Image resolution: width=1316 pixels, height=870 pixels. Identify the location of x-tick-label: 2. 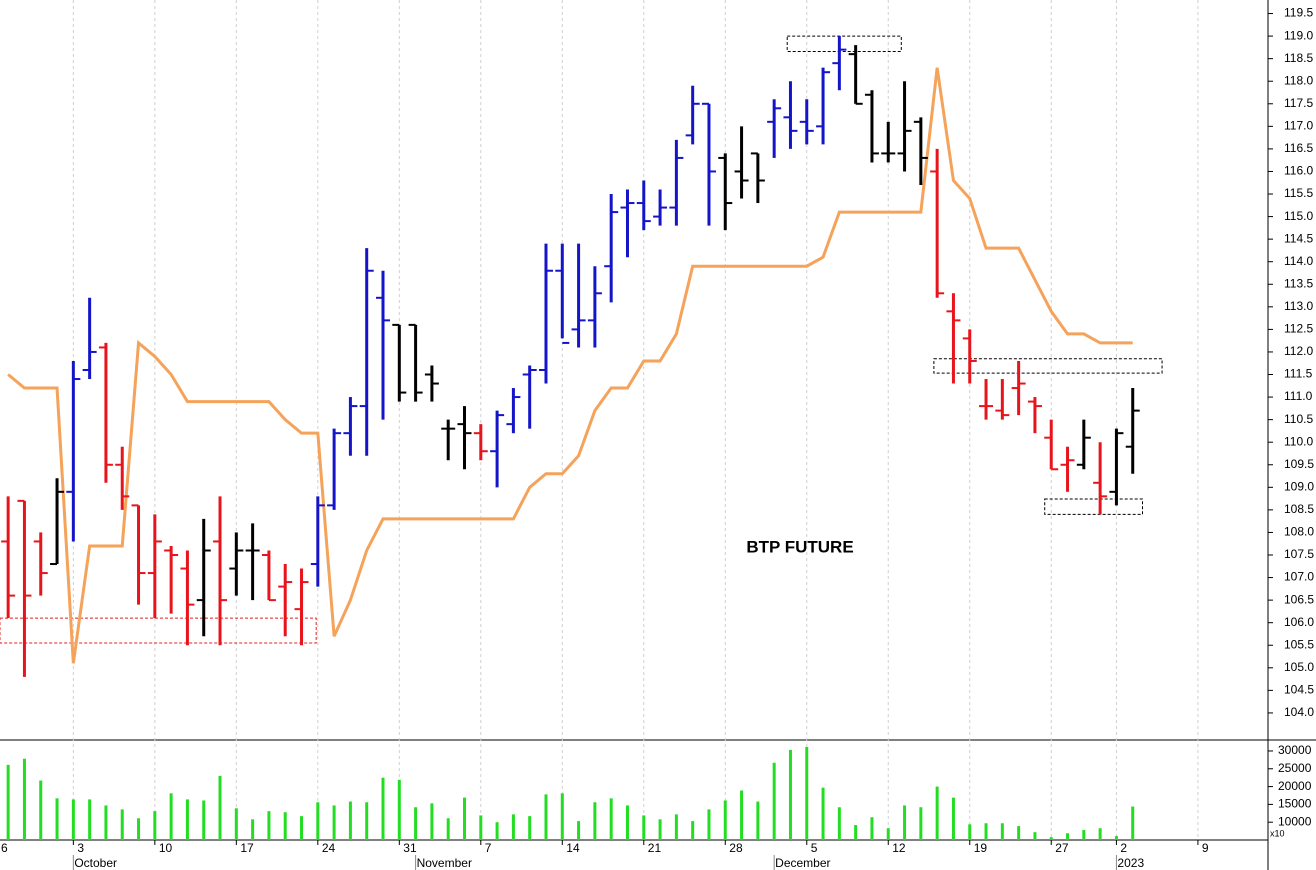
(1123, 848).